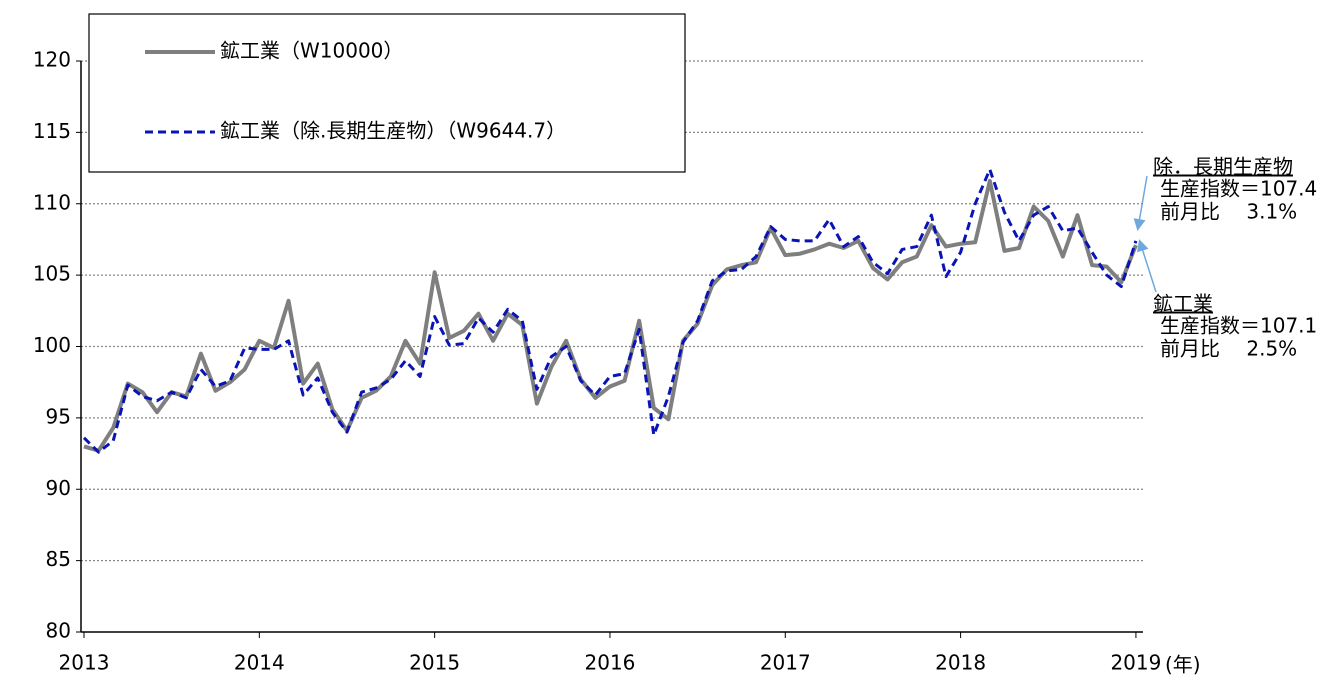 The width and height of the screenshot is (1344, 684). What do you see at coordinates (52, 60) in the screenshot?
I see `y-tick-label: 120` at bounding box center [52, 60].